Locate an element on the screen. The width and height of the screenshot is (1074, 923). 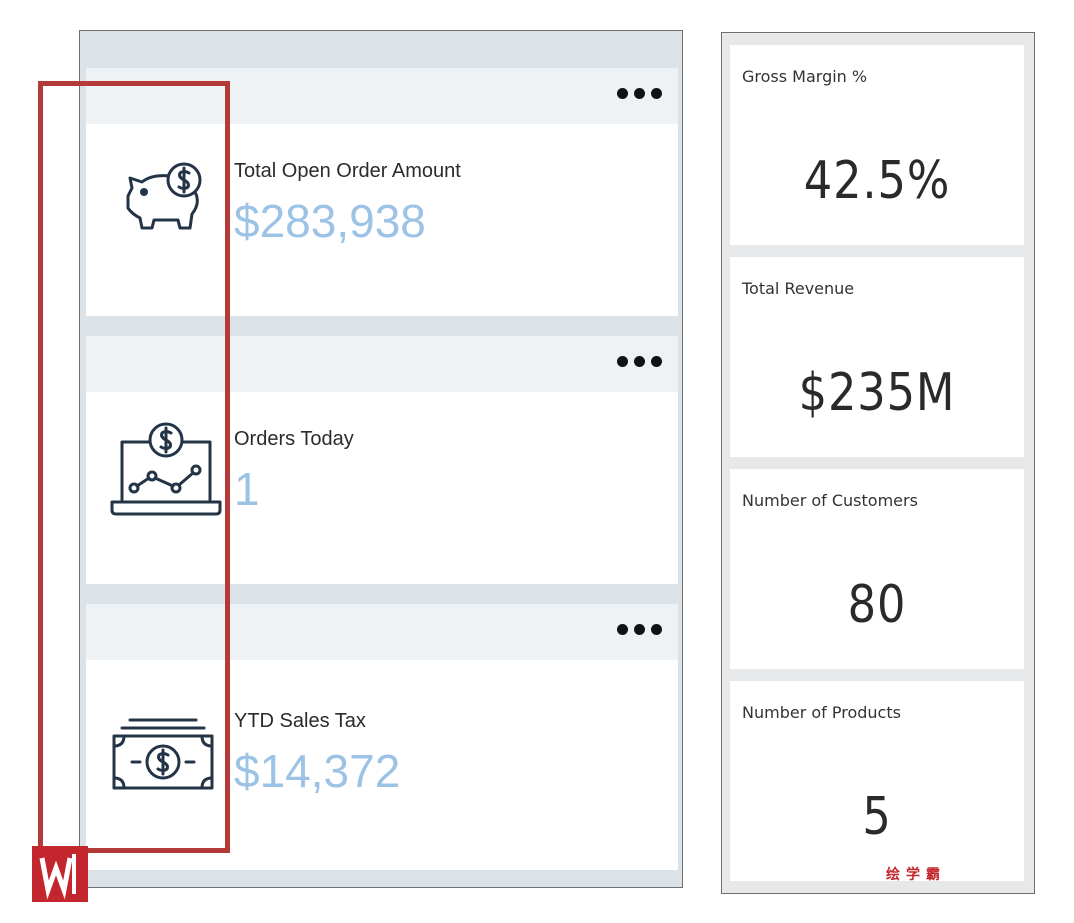
kpi-card-orders-today: Orders Today 1 is located at coordinates (382, 460).